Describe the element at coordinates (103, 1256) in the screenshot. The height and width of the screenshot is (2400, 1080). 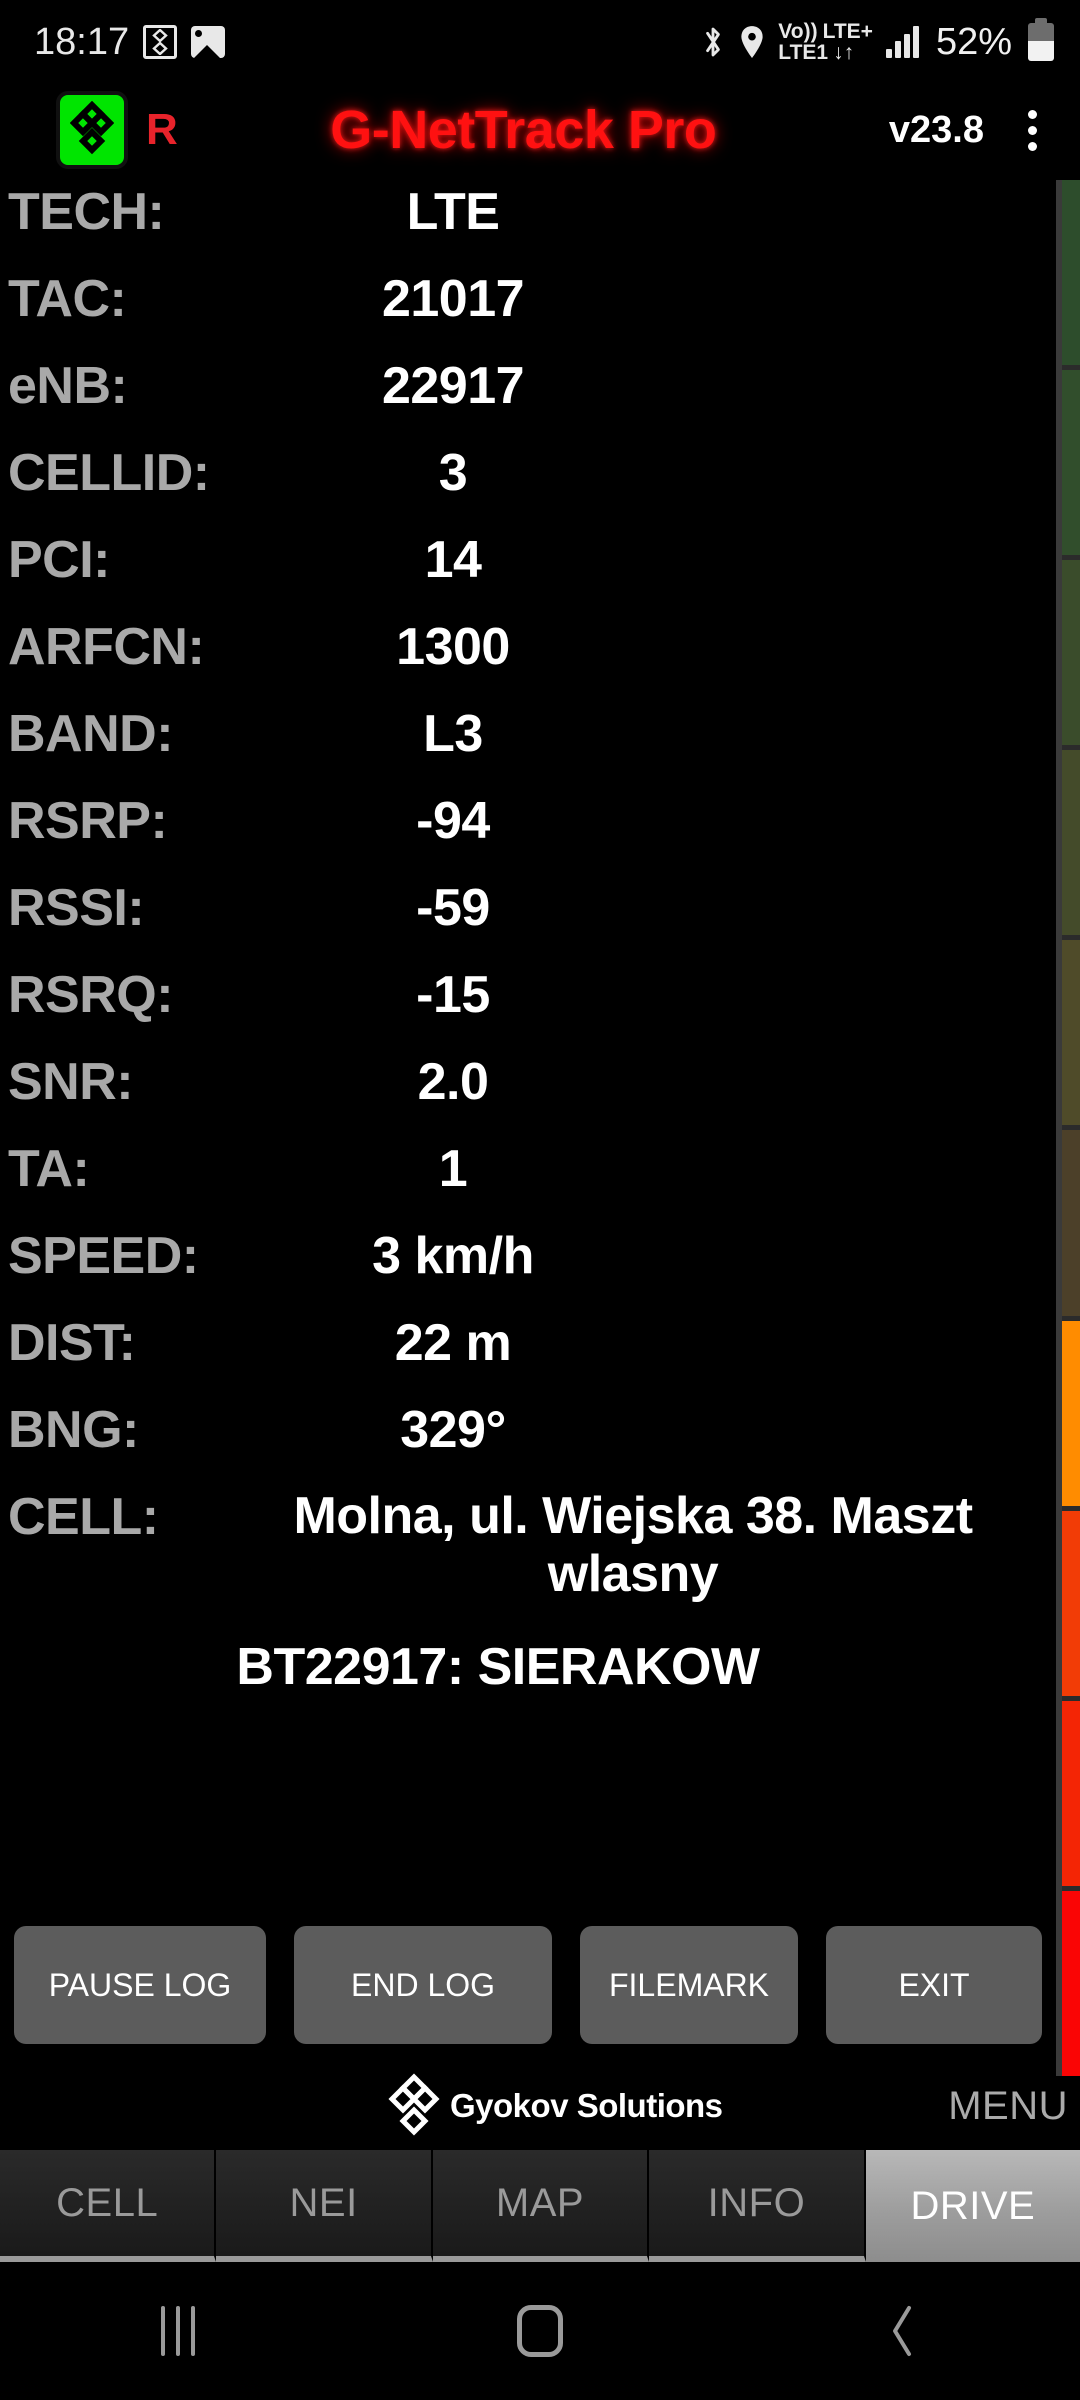
I see `row-label: SPEED:` at that location.